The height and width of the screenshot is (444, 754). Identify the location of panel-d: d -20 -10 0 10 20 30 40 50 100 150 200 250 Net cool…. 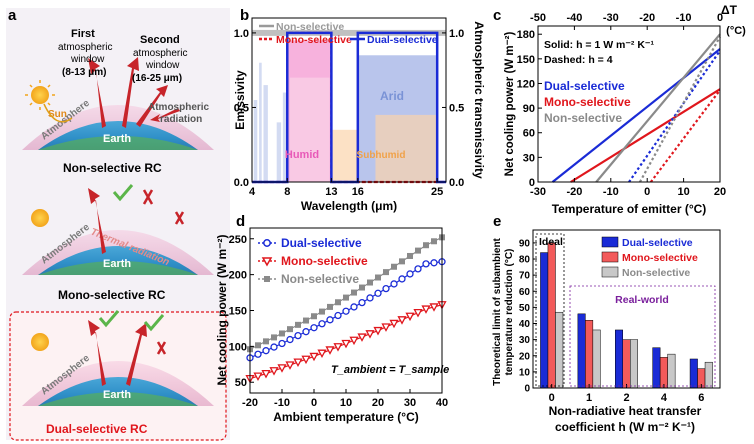
(332, 318).